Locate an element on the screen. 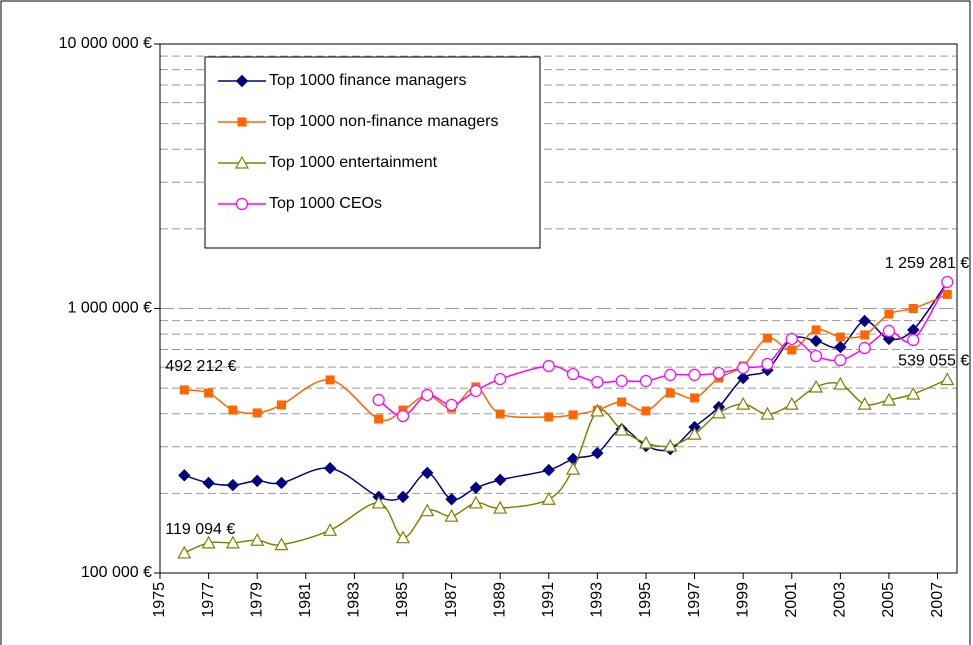 The image size is (973, 645). x-tick-label: 1979 is located at coordinates (256, 600).